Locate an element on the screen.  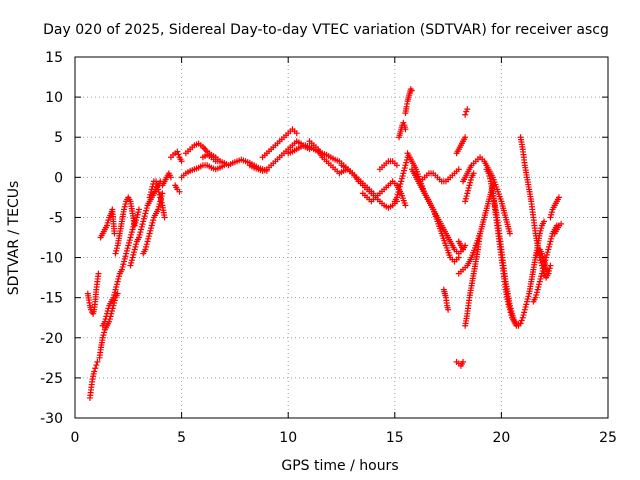
series-arc-ae is located at coordinates (461, 145).